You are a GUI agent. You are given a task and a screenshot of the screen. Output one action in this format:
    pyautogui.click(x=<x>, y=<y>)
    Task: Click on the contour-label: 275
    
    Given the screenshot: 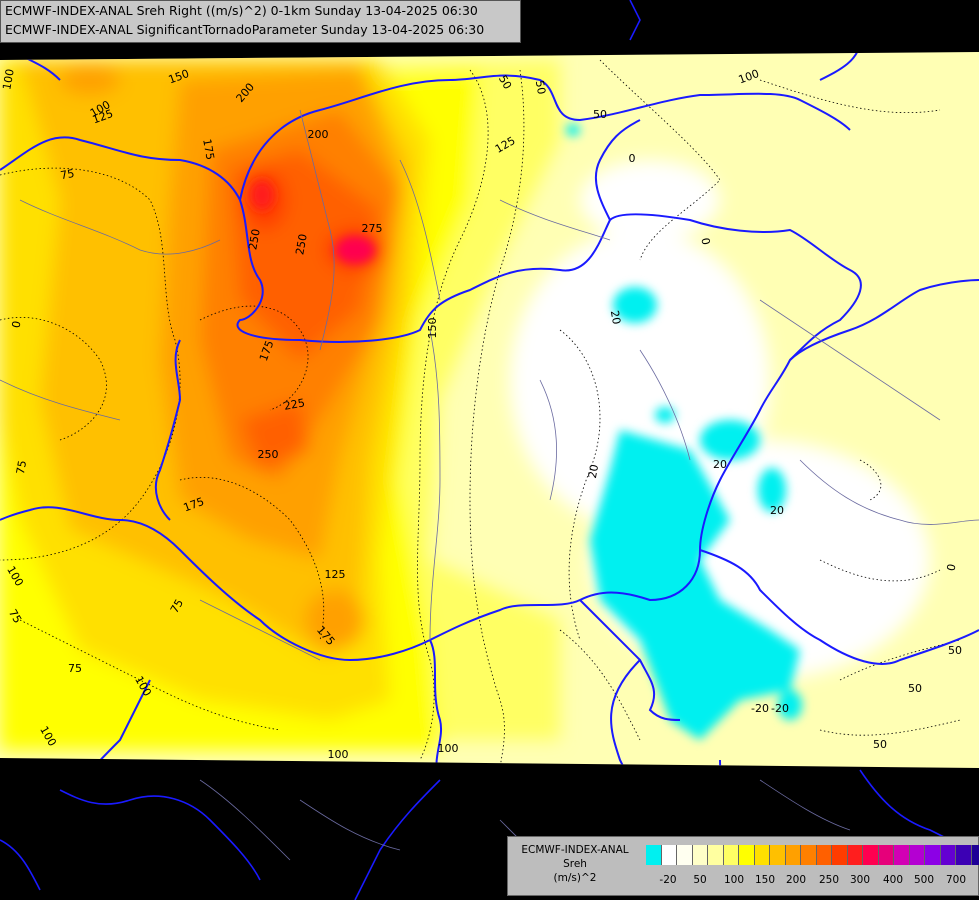 What is the action you would take?
    pyautogui.click(x=372, y=228)
    